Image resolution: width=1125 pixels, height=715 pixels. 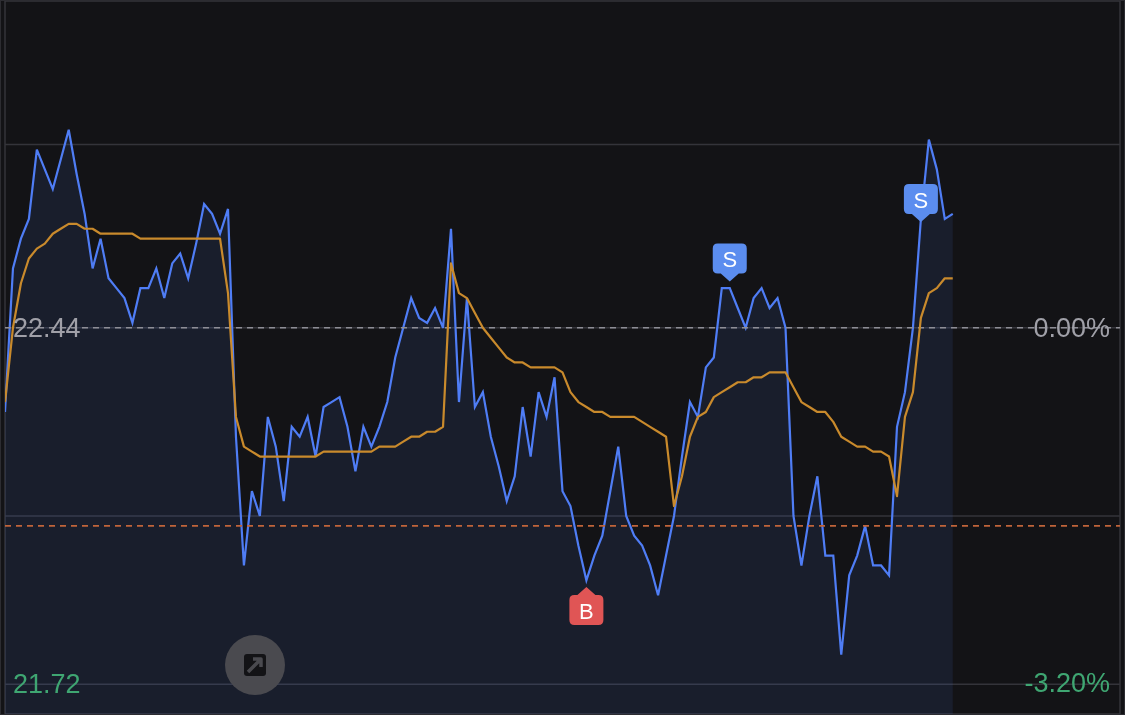 What do you see at coordinates (1071, 327) in the screenshot?
I see `y2-tick-label: 0.00%` at bounding box center [1071, 327].